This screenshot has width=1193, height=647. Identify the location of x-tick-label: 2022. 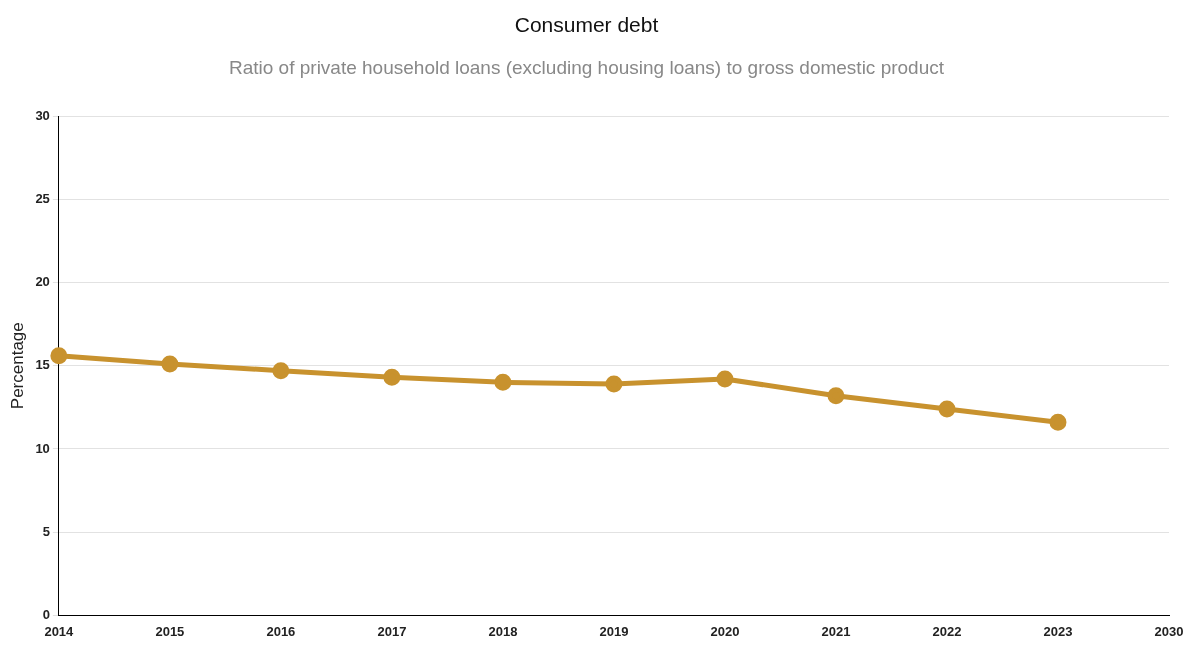
(947, 631).